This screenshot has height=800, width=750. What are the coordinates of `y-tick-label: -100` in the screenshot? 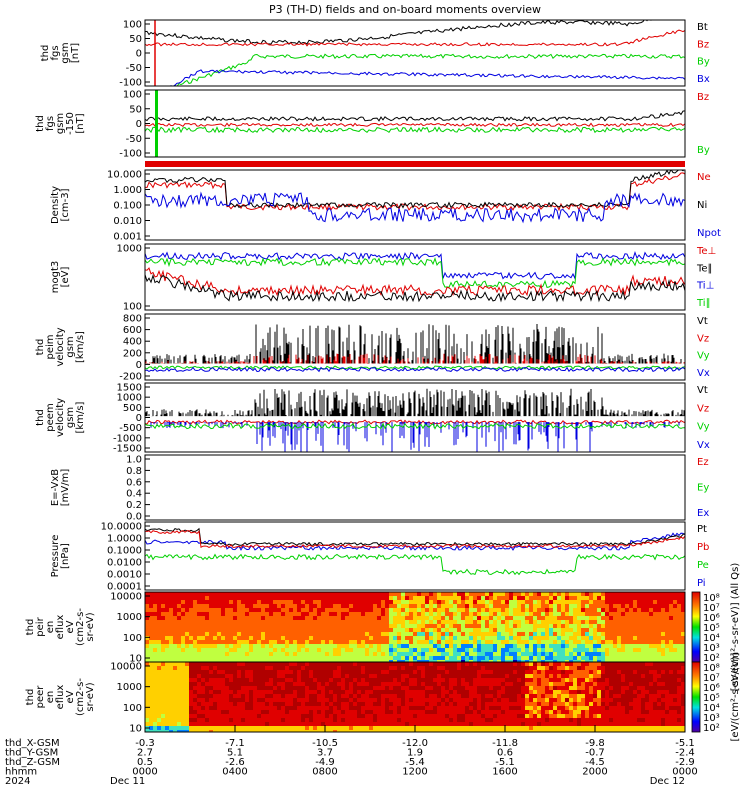 It's located at (130, 83).